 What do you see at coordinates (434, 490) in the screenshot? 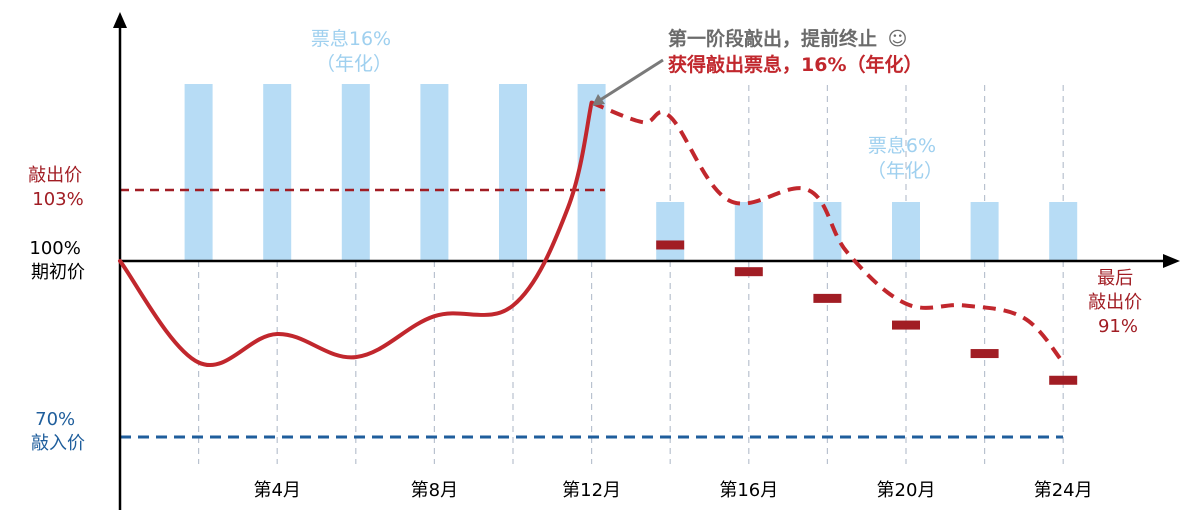
I see `x-tick-label: 第8月` at bounding box center [434, 490].